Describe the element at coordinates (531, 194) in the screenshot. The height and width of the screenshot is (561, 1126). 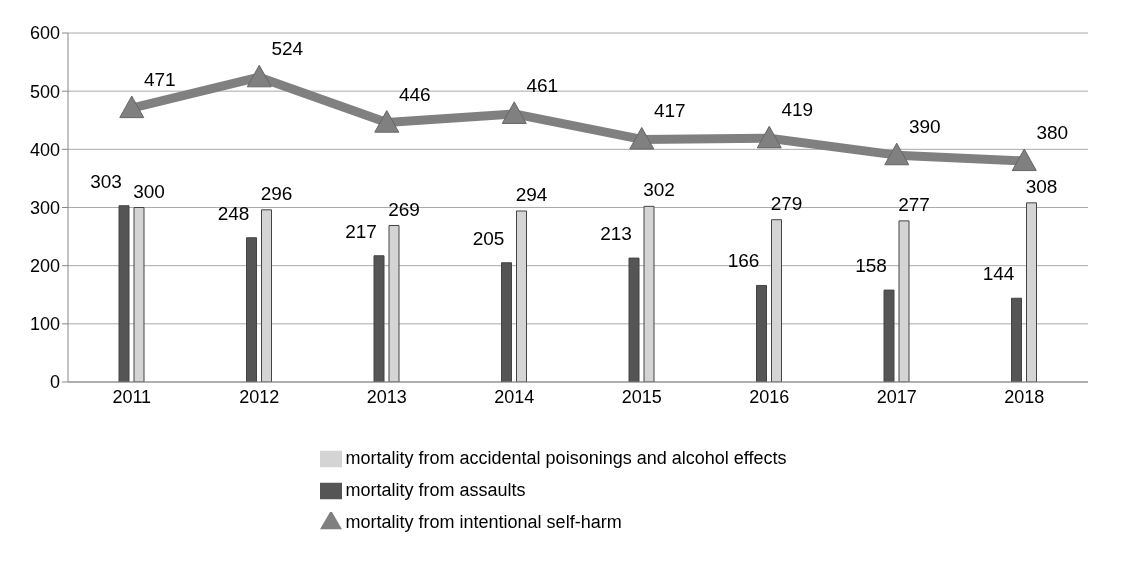
I see `data-label: 294` at that location.